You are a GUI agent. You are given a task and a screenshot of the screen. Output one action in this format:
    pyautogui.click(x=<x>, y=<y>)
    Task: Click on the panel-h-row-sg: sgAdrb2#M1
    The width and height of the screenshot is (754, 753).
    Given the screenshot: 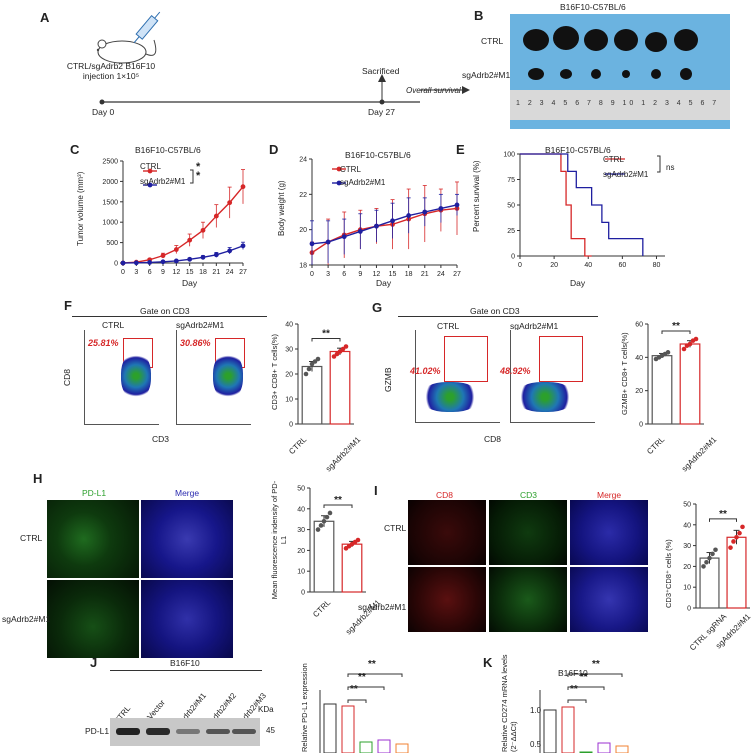 What is the action you would take?
    pyautogui.click(x=26, y=619)
    